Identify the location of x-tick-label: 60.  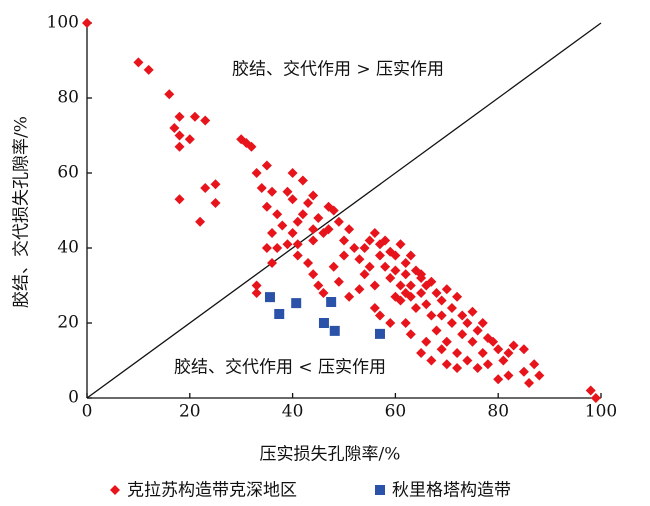
(396, 412).